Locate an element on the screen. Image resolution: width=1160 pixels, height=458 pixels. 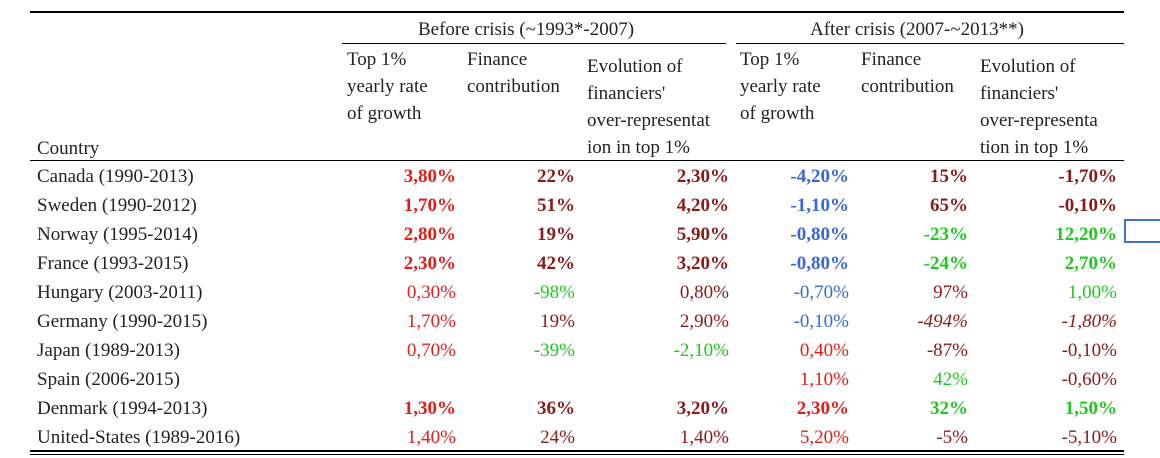
table-cell: 2,70% is located at coordinates (1090, 263).